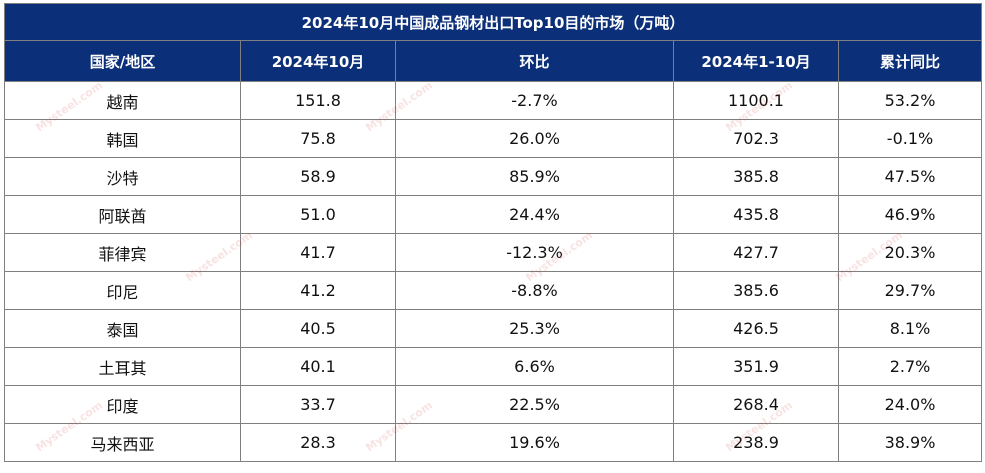  Describe the element at coordinates (910, 290) in the screenshot. I see `value-cell: 29.7%` at that location.